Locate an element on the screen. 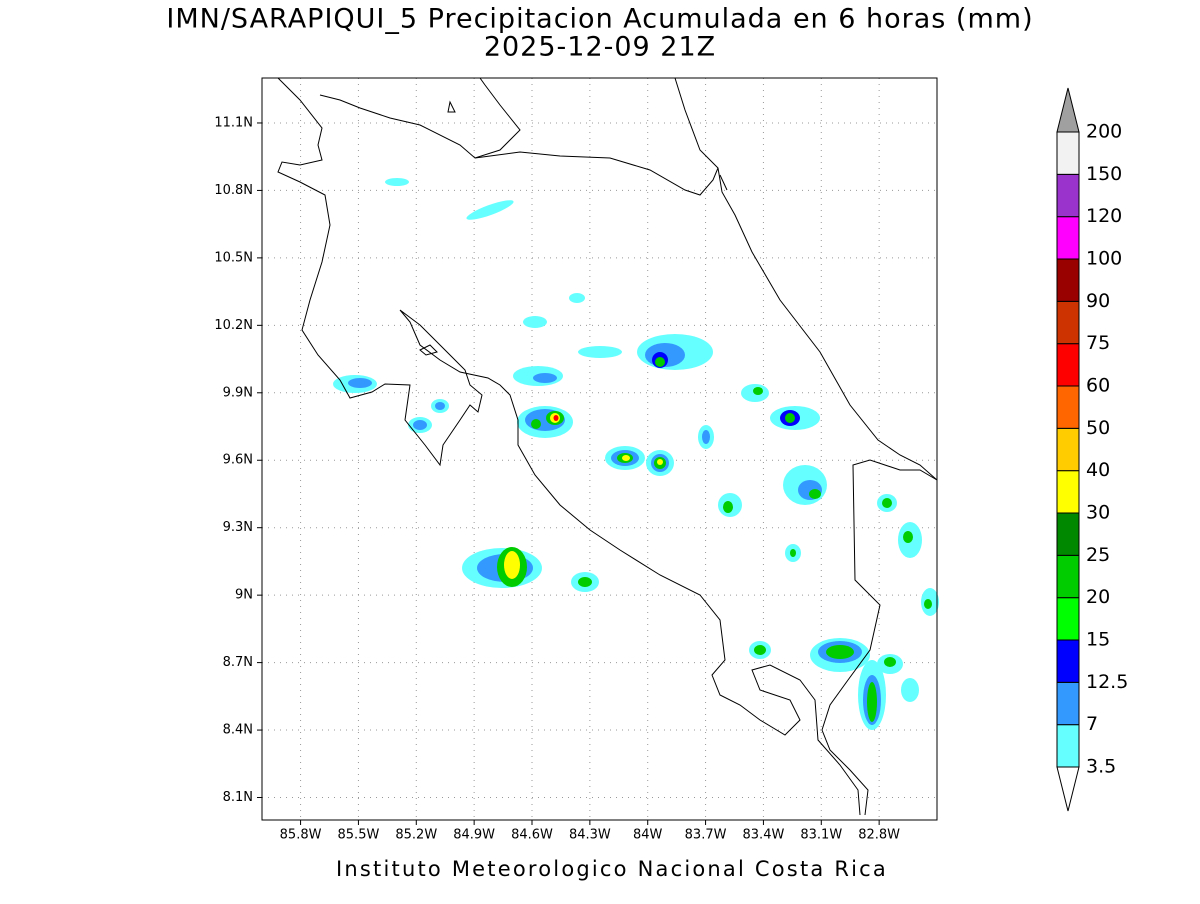 This screenshot has height=904, width=1200. colorbar-label: 30 is located at coordinates (1098, 513).